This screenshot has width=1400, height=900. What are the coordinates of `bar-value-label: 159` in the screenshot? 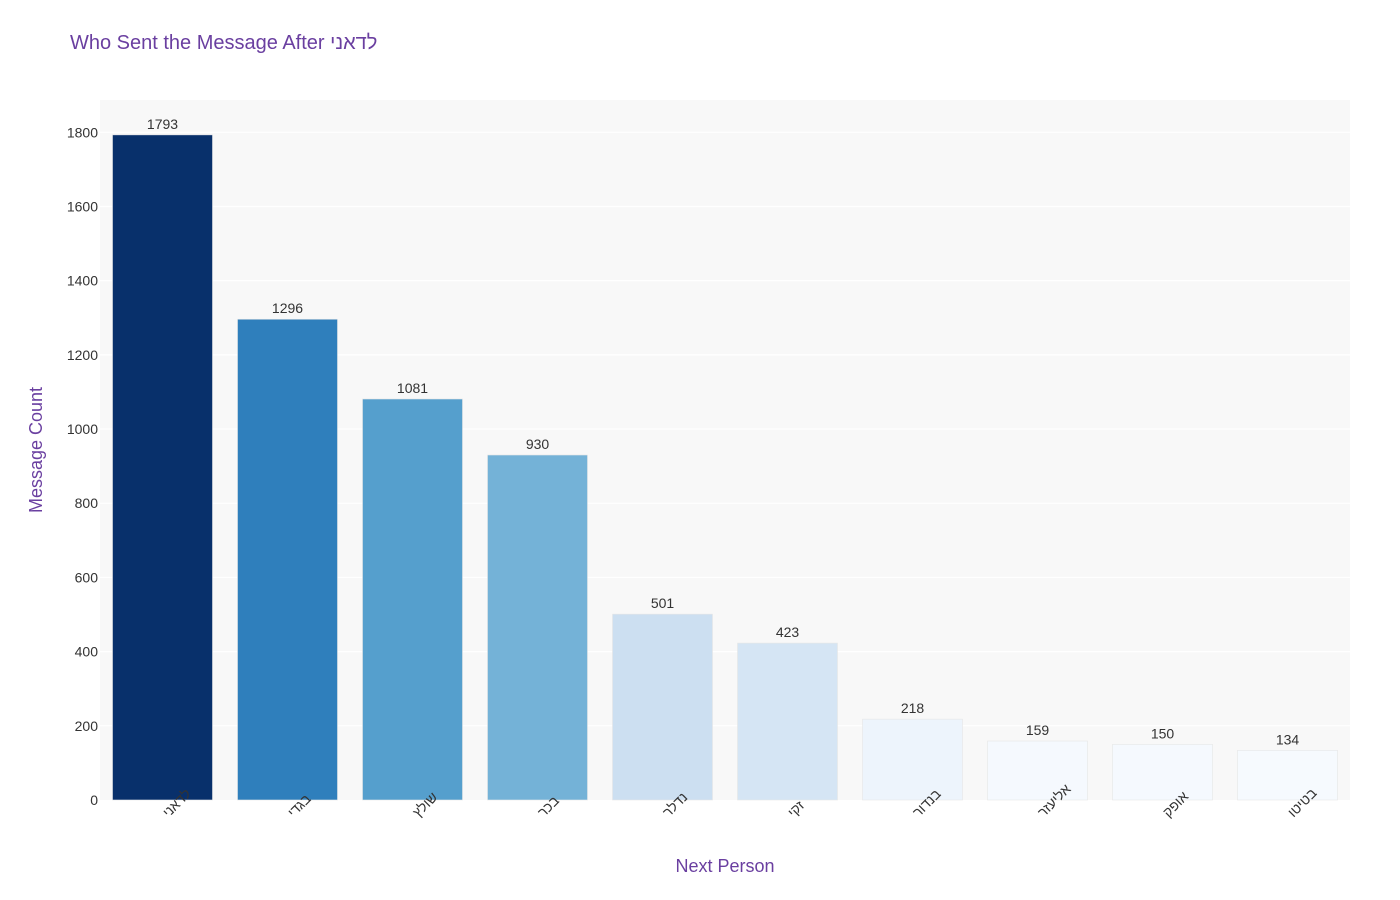 It's located at (1038, 730).